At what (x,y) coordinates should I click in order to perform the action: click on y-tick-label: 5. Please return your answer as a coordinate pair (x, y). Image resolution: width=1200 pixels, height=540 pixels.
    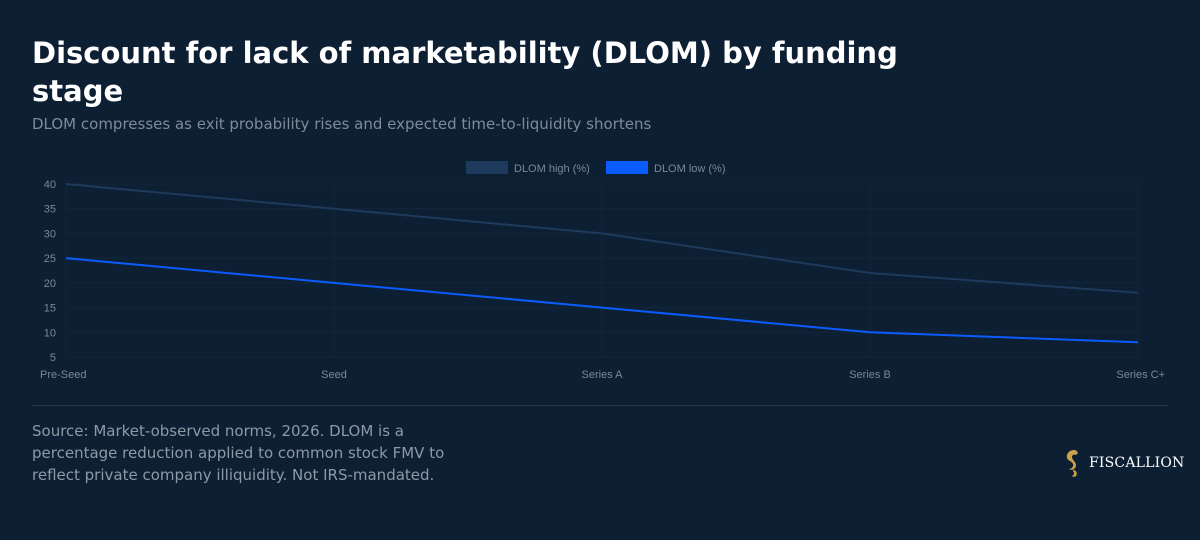
    Looking at the image, I should click on (53, 358).